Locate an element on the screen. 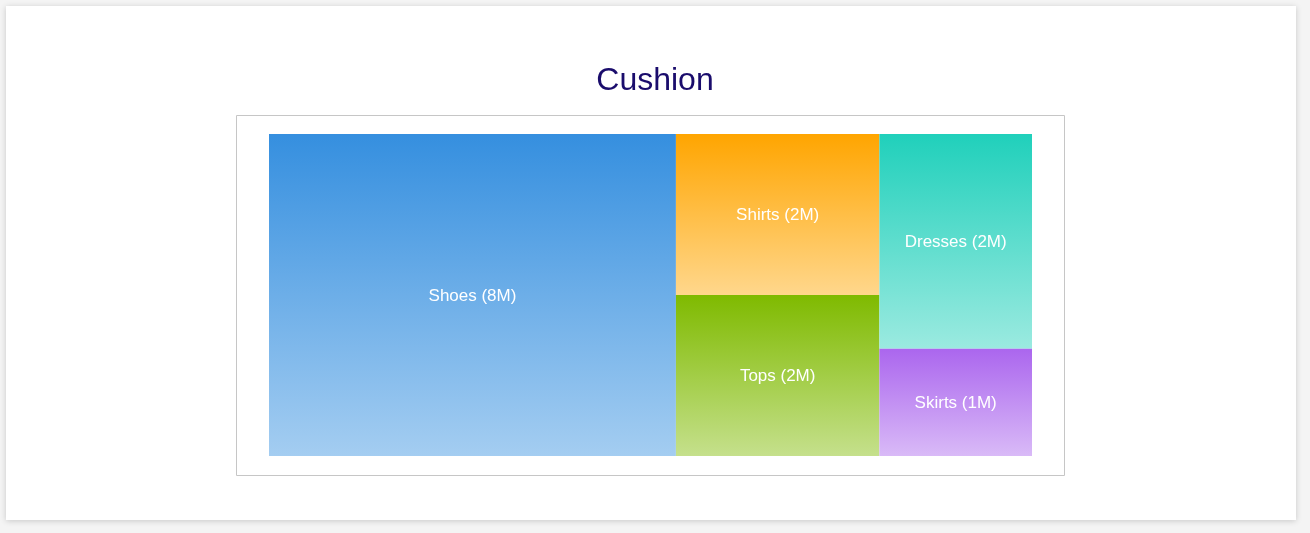  data-label: (8M) is located at coordinates (499, 295).